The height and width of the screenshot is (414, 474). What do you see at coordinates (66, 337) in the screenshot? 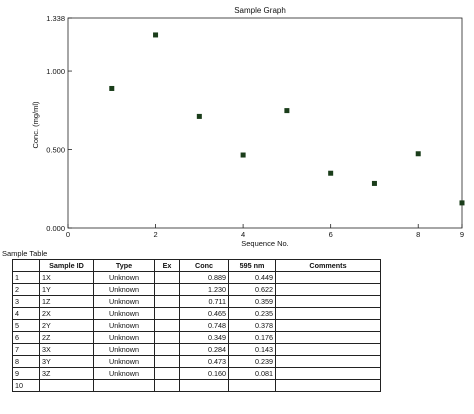
I see `cell-sample-id: 2Z` at bounding box center [66, 337].